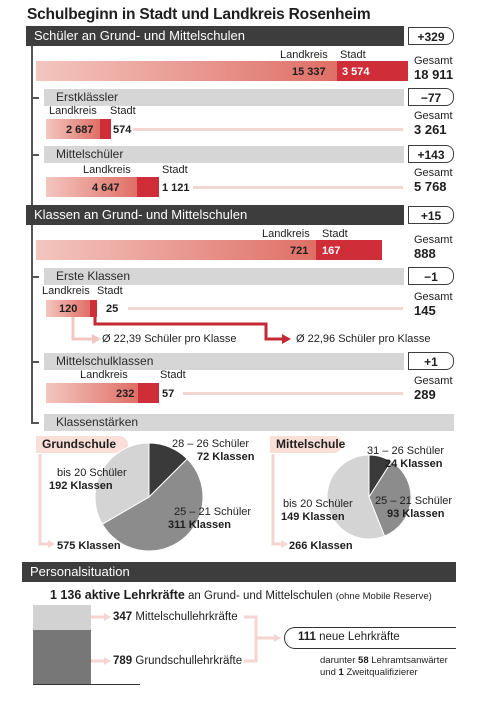 The height and width of the screenshot is (704, 500). Describe the element at coordinates (349, 637) in the screenshot. I see `neue-lehrkraefte: 111 neue Lehrkräfte` at that location.